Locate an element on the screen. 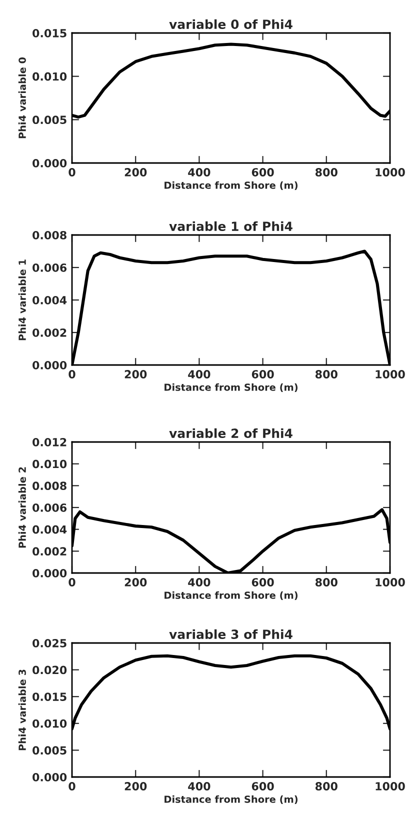 This screenshot has height=814, width=406. chart-title: variable 3 of Phi4 is located at coordinates (230, 634).